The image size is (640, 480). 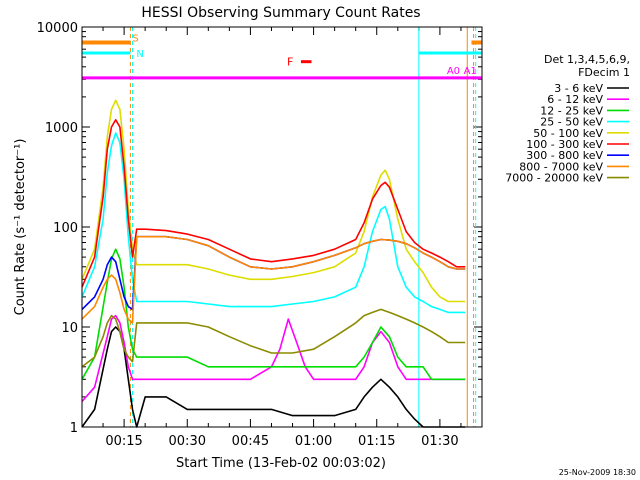 I want to click on legend-entry-label: 7000 - 20000 keV, so click(x=554, y=178).